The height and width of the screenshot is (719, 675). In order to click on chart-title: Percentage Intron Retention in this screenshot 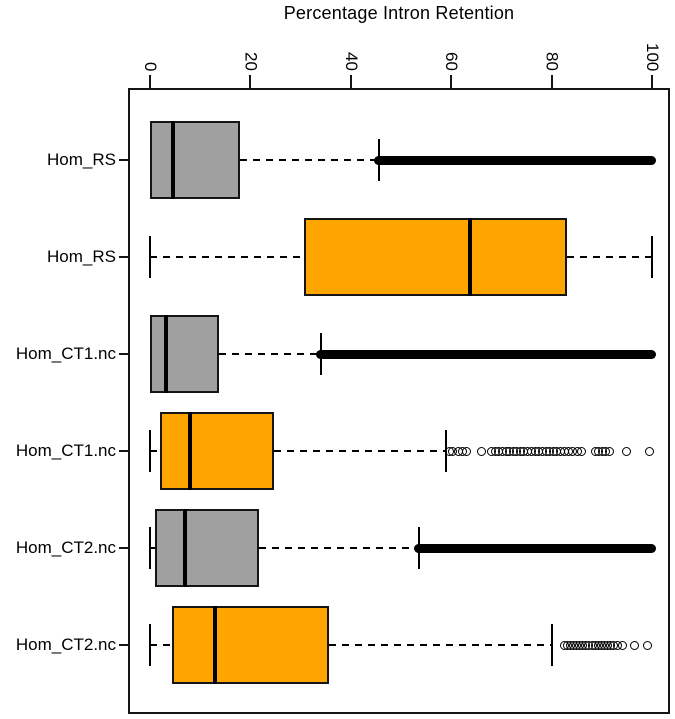, I will do `click(399, 13)`.